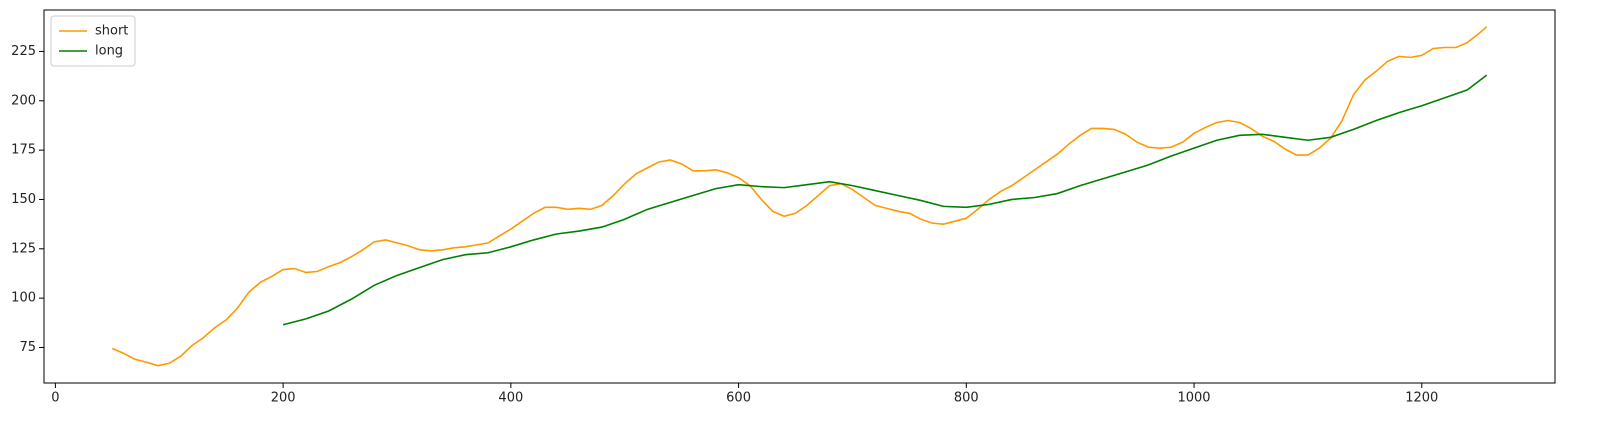  What do you see at coordinates (109, 51) in the screenshot?
I see `legend-label: long` at bounding box center [109, 51].